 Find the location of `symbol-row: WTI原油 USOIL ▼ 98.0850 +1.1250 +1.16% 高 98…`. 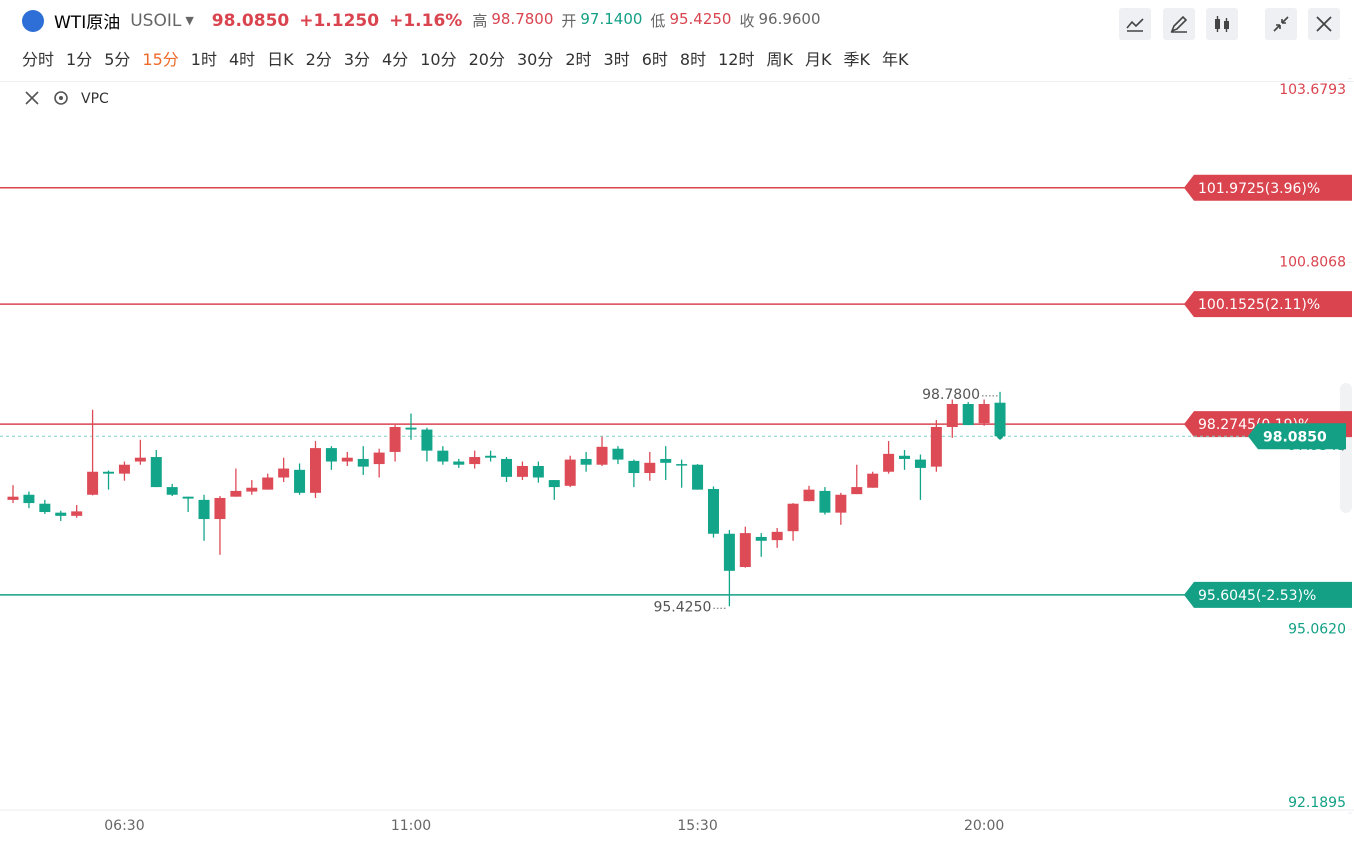

symbol-row: WTI原油 USOIL ▼ 98.0850 +1.1250 +1.16% 高 98… is located at coordinates (421, 20).